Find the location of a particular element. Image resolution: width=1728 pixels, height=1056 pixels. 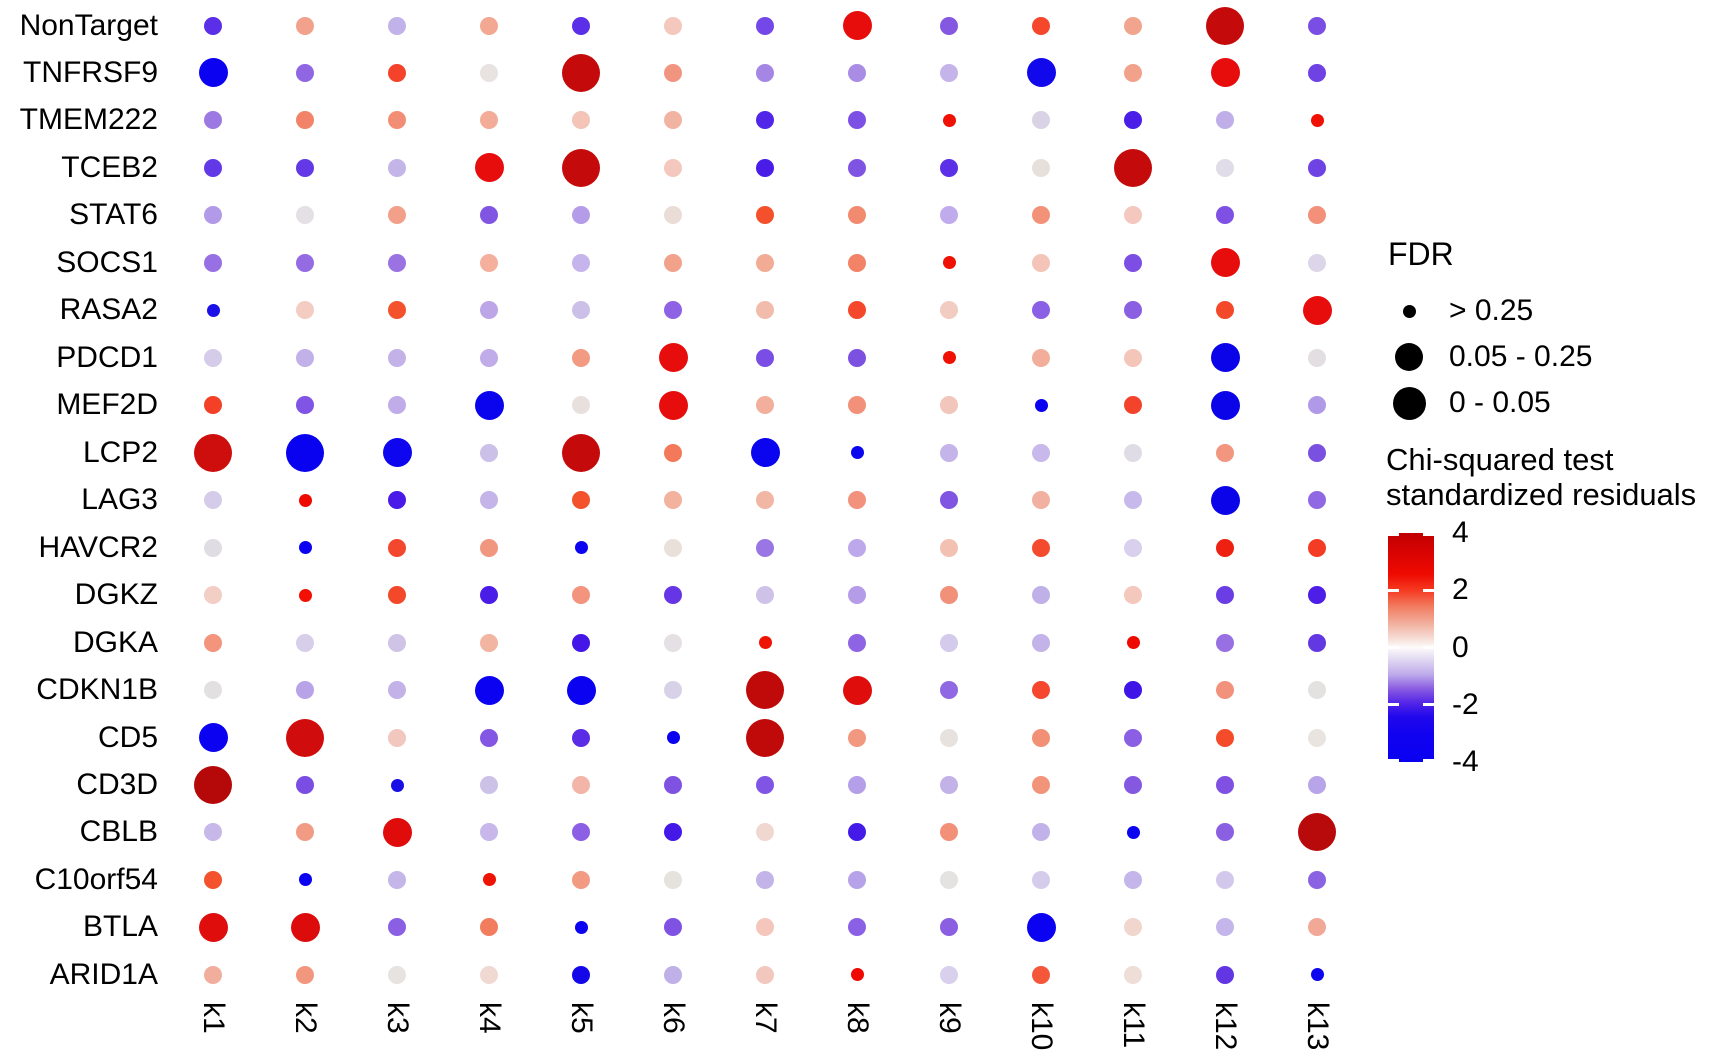

col-label-k5: k5 is located at coordinates (581, 1018).